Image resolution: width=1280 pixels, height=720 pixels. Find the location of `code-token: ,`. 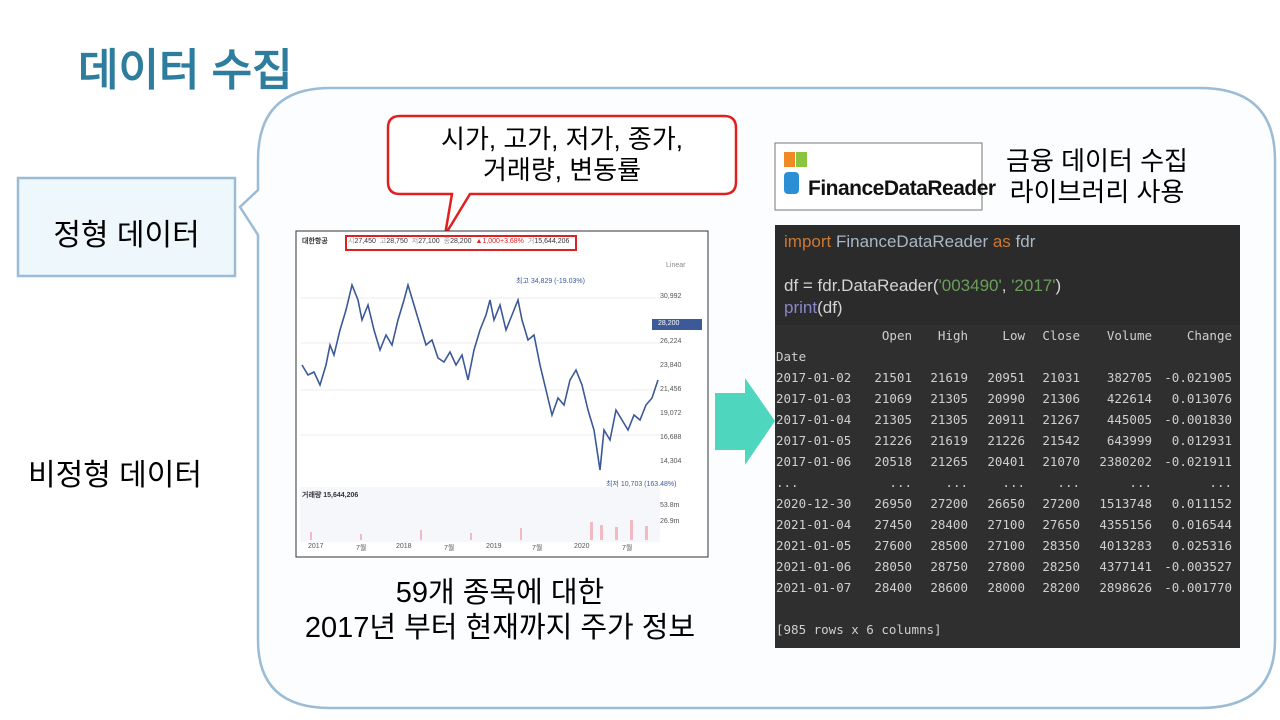

code-token: , is located at coordinates (1006, 285).